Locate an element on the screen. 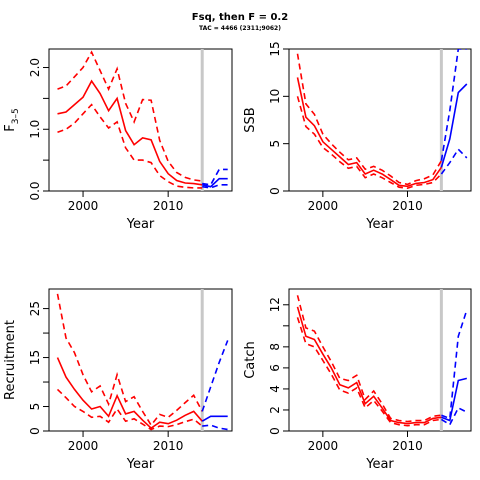 The width and height of the screenshot is (480, 480). y-axis-label: Catch is located at coordinates (250, 360).